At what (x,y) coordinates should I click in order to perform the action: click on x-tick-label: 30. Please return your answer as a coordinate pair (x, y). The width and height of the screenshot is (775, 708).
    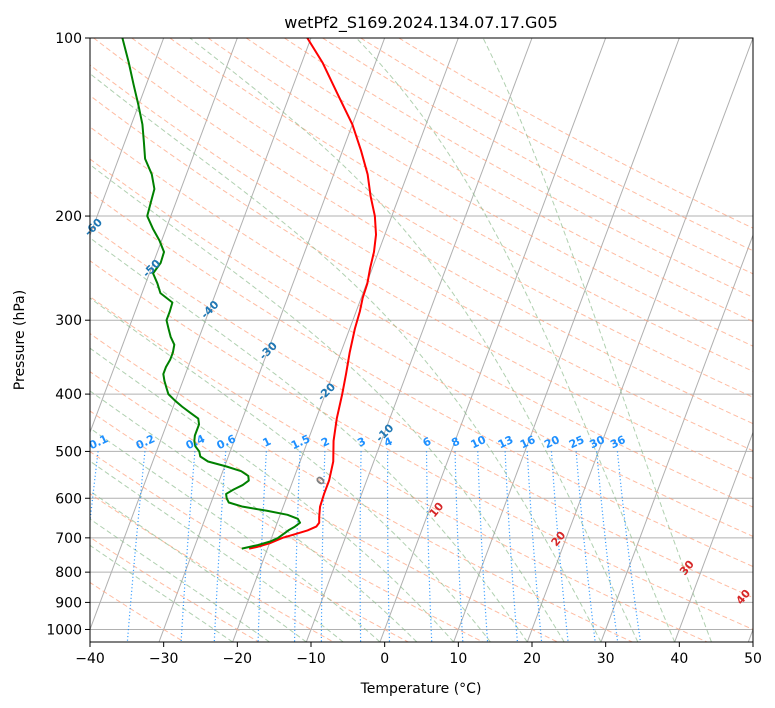
    Looking at the image, I should click on (606, 659).